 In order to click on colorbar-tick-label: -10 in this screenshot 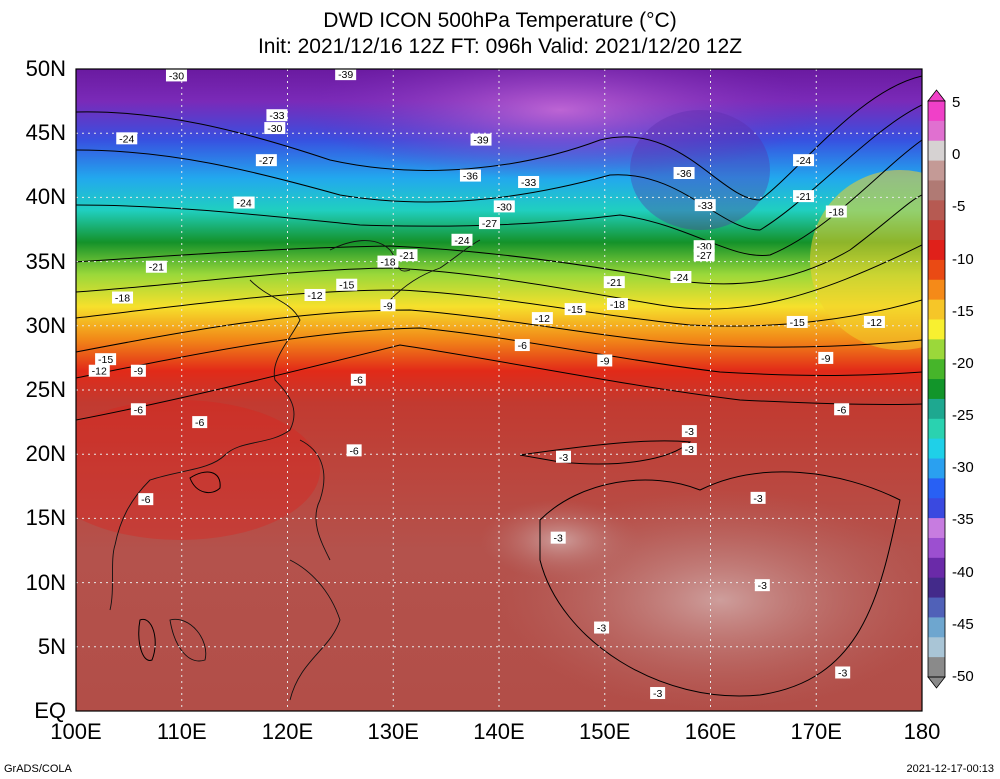, I will do `click(963, 259)`.